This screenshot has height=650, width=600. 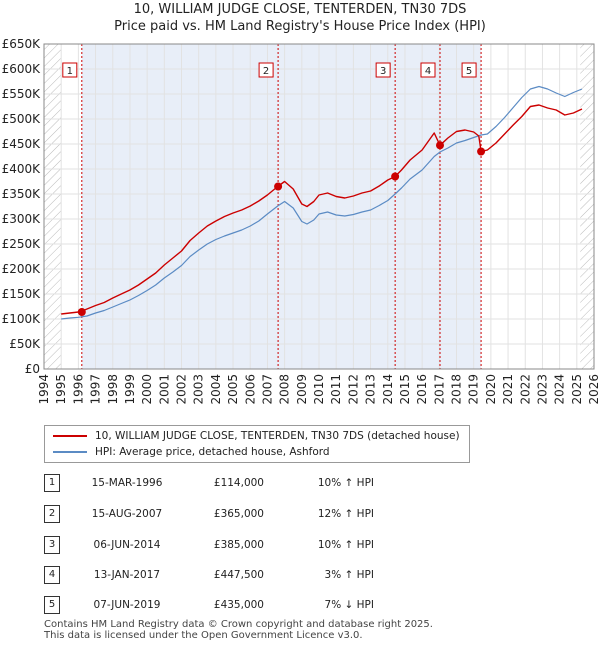 What do you see at coordinates (267, 389) in the screenshot?
I see `x-tick-label: 2007` at bounding box center [267, 389].